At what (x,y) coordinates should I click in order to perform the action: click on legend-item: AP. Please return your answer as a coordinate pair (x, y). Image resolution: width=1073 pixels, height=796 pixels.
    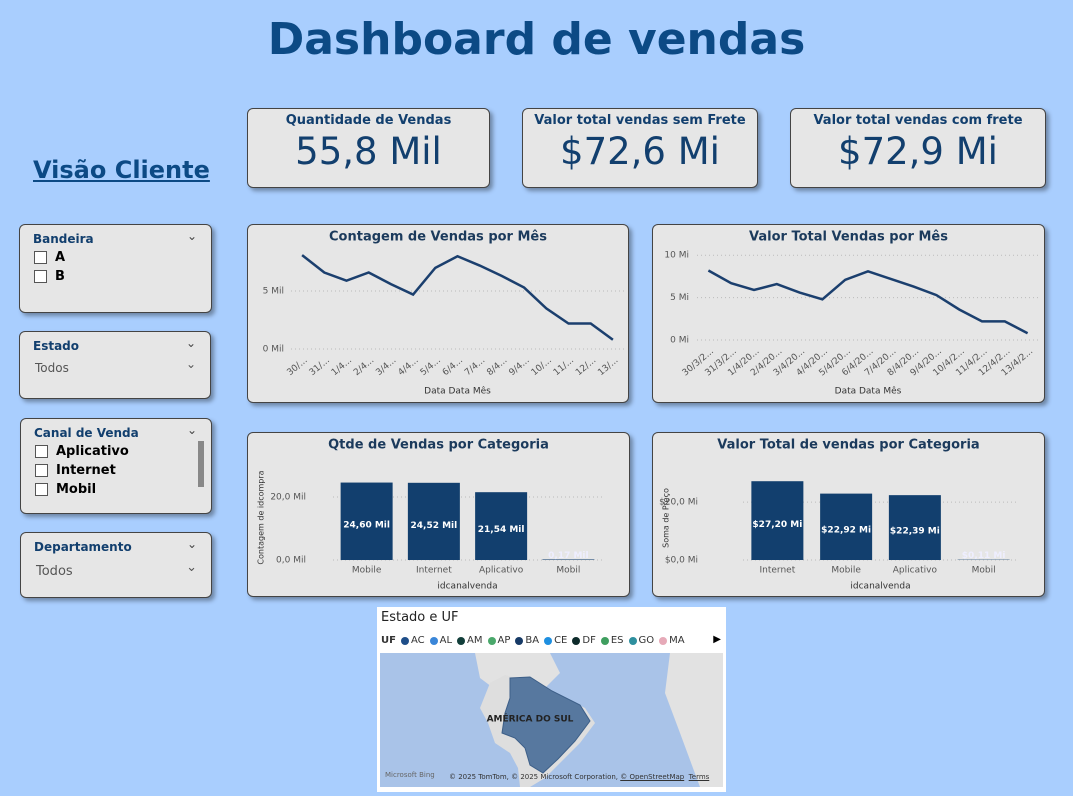
    Looking at the image, I should click on (499, 640).